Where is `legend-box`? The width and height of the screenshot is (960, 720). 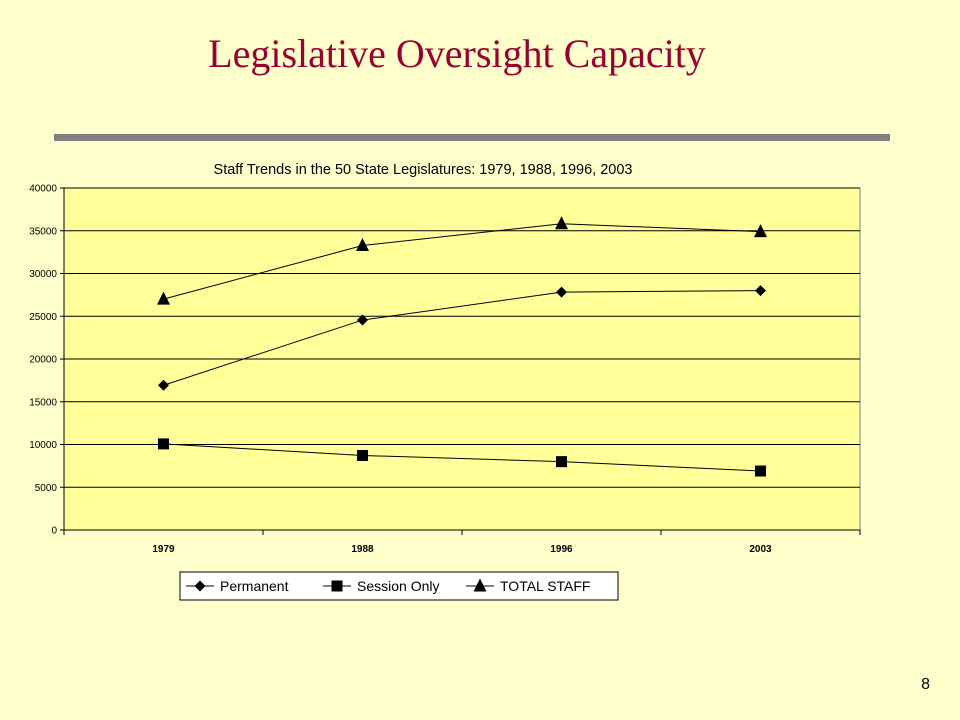 legend-box is located at coordinates (399, 586).